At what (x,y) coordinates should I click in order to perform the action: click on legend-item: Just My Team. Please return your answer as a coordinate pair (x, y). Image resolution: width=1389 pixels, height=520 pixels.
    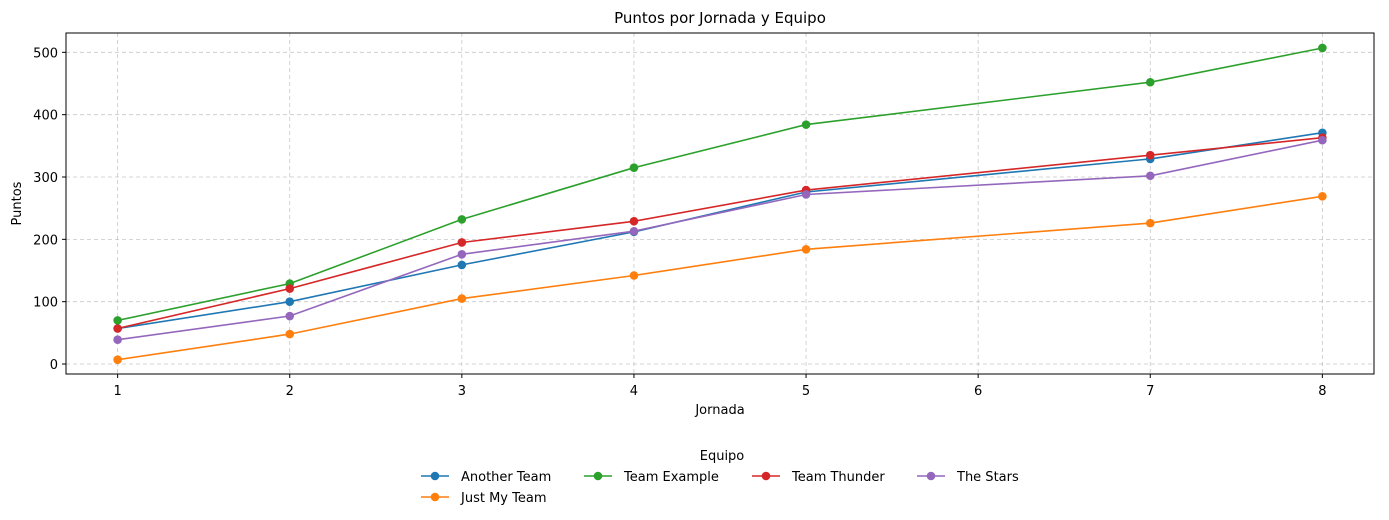
    Looking at the image, I should click on (483, 498).